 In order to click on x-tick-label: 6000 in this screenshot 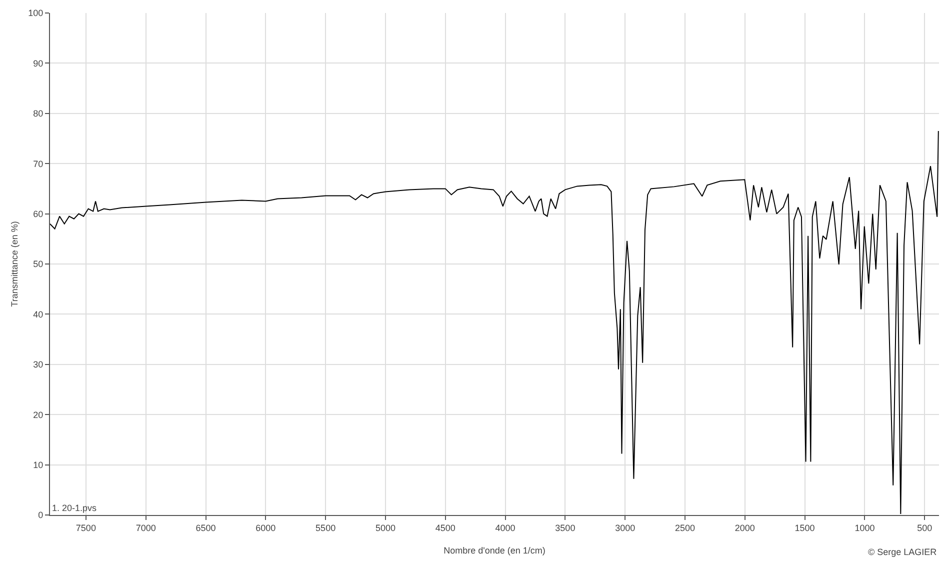, I will do `click(266, 527)`.